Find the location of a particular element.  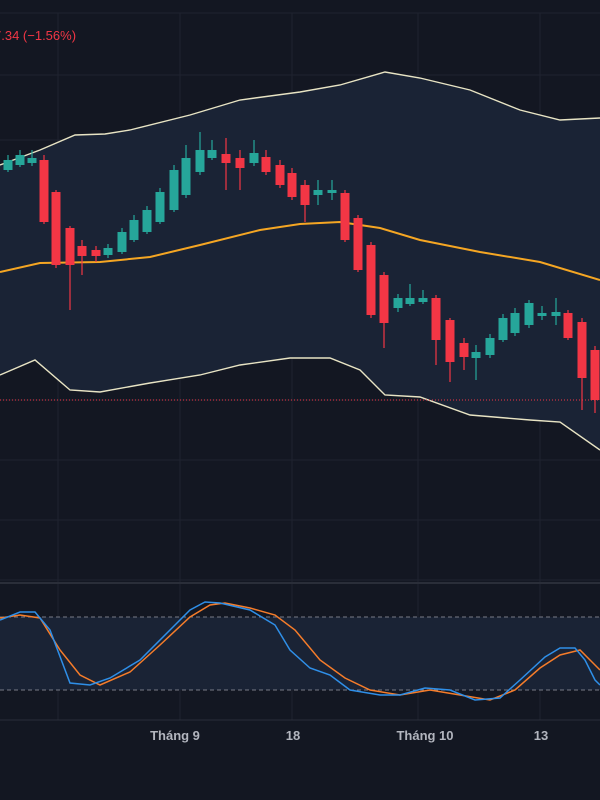

price-change: 7.34 (−1.56%) is located at coordinates (38, 35).